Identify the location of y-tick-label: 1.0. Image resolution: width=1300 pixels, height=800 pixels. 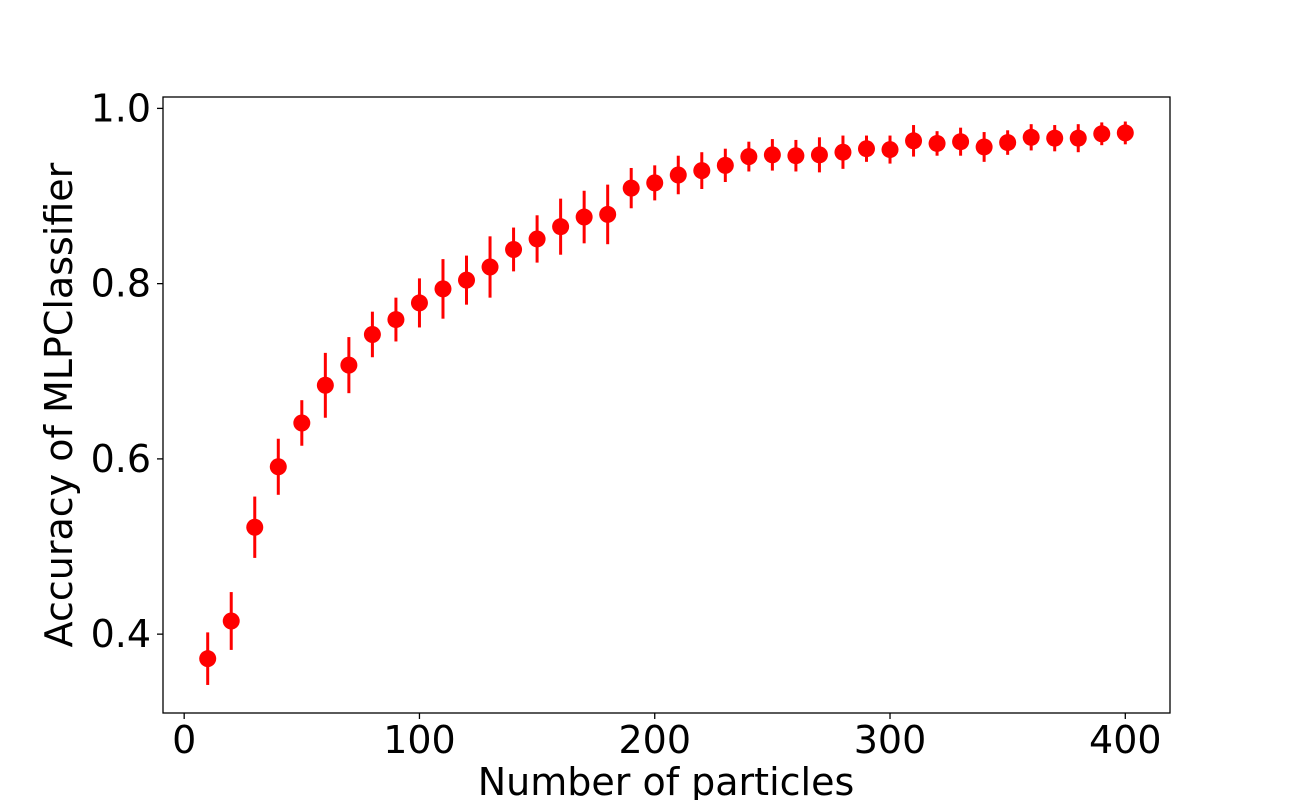
(121, 108).